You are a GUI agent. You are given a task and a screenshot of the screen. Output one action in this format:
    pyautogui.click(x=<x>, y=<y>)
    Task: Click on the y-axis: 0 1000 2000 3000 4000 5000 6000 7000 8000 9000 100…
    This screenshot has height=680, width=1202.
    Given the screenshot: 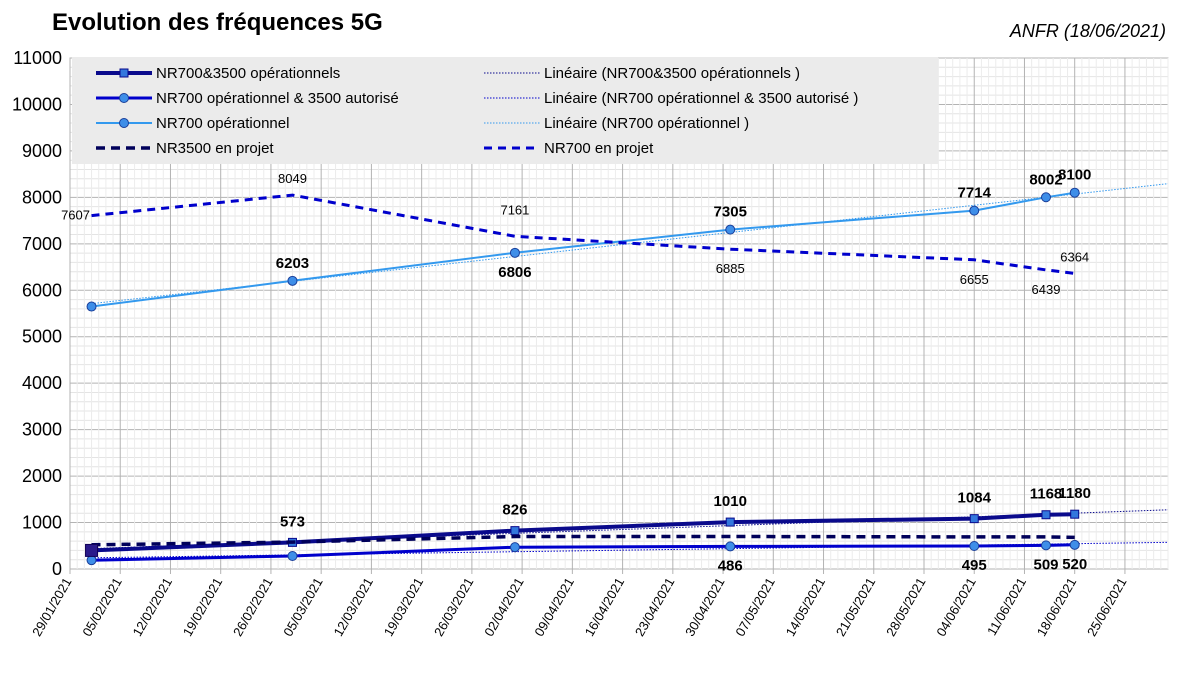 What is the action you would take?
    pyautogui.click(x=37, y=313)
    